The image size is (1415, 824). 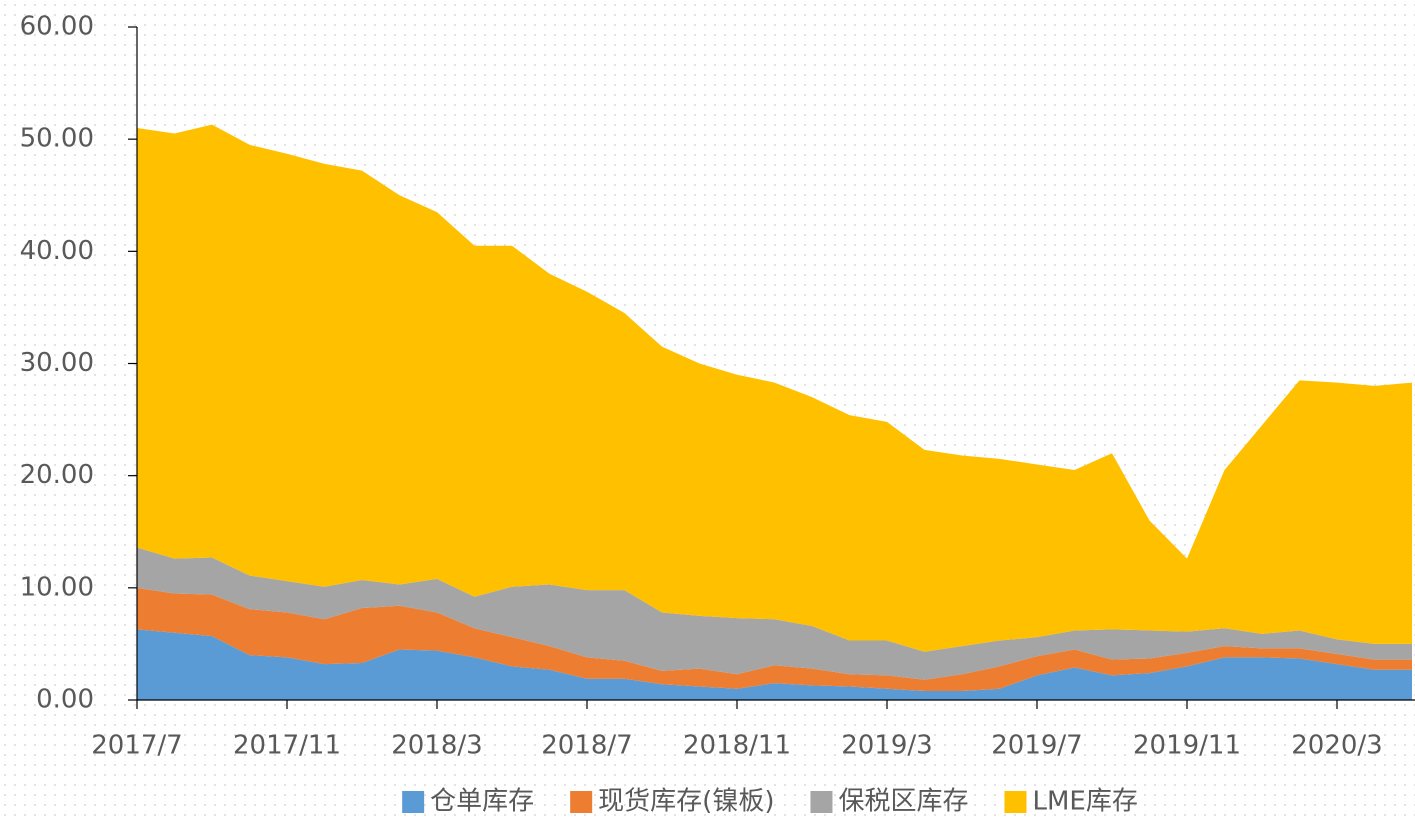 I want to click on y-tick-label: 50.00, so click(x=57, y=139).